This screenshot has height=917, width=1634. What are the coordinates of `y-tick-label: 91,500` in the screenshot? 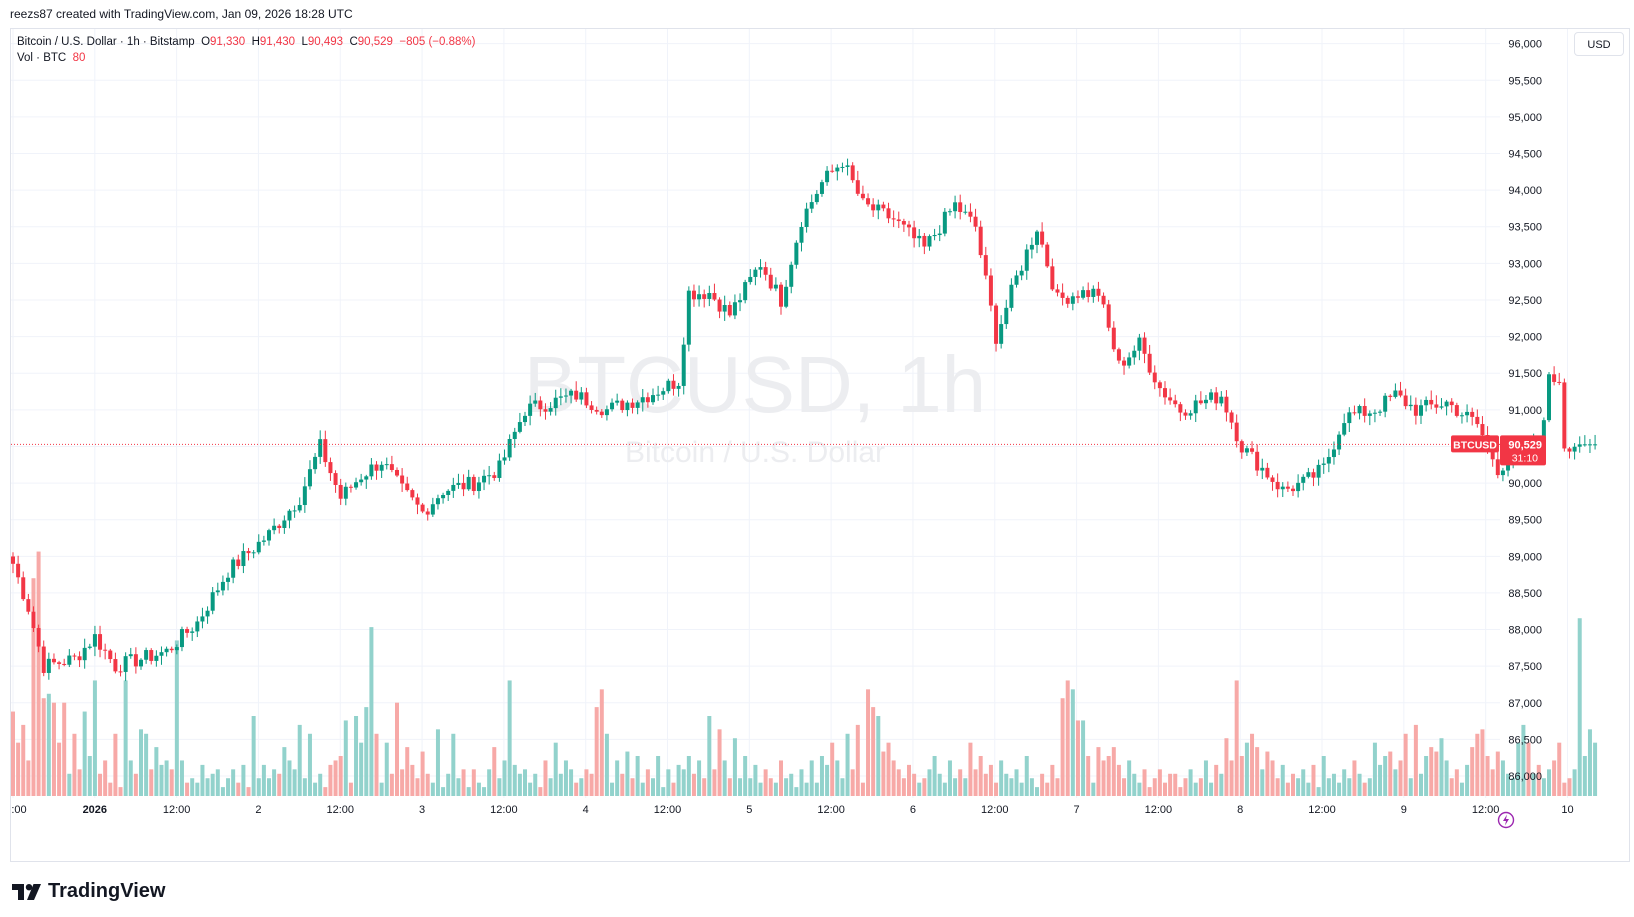 It's located at (1525, 374).